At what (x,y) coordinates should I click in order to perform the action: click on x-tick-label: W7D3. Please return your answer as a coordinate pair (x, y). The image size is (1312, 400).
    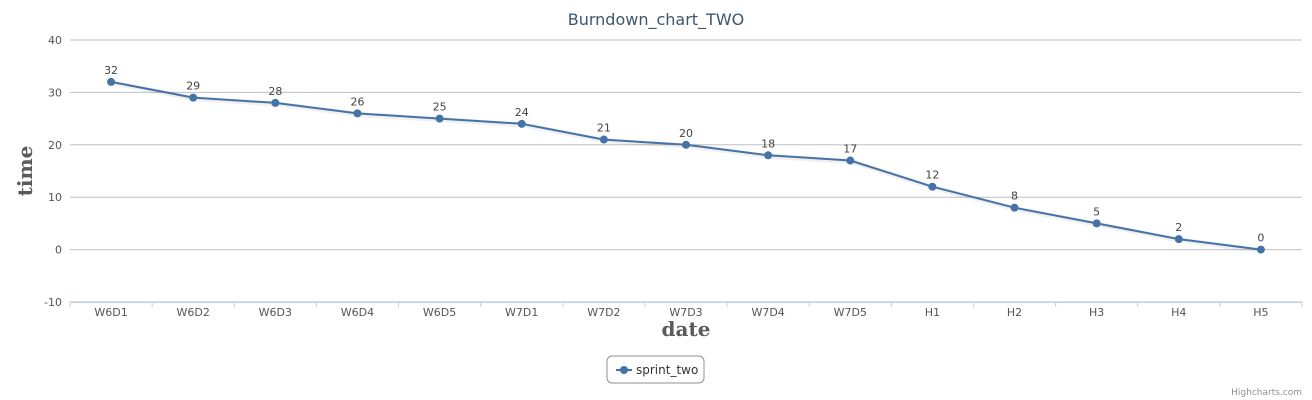
    Looking at the image, I should click on (685, 312).